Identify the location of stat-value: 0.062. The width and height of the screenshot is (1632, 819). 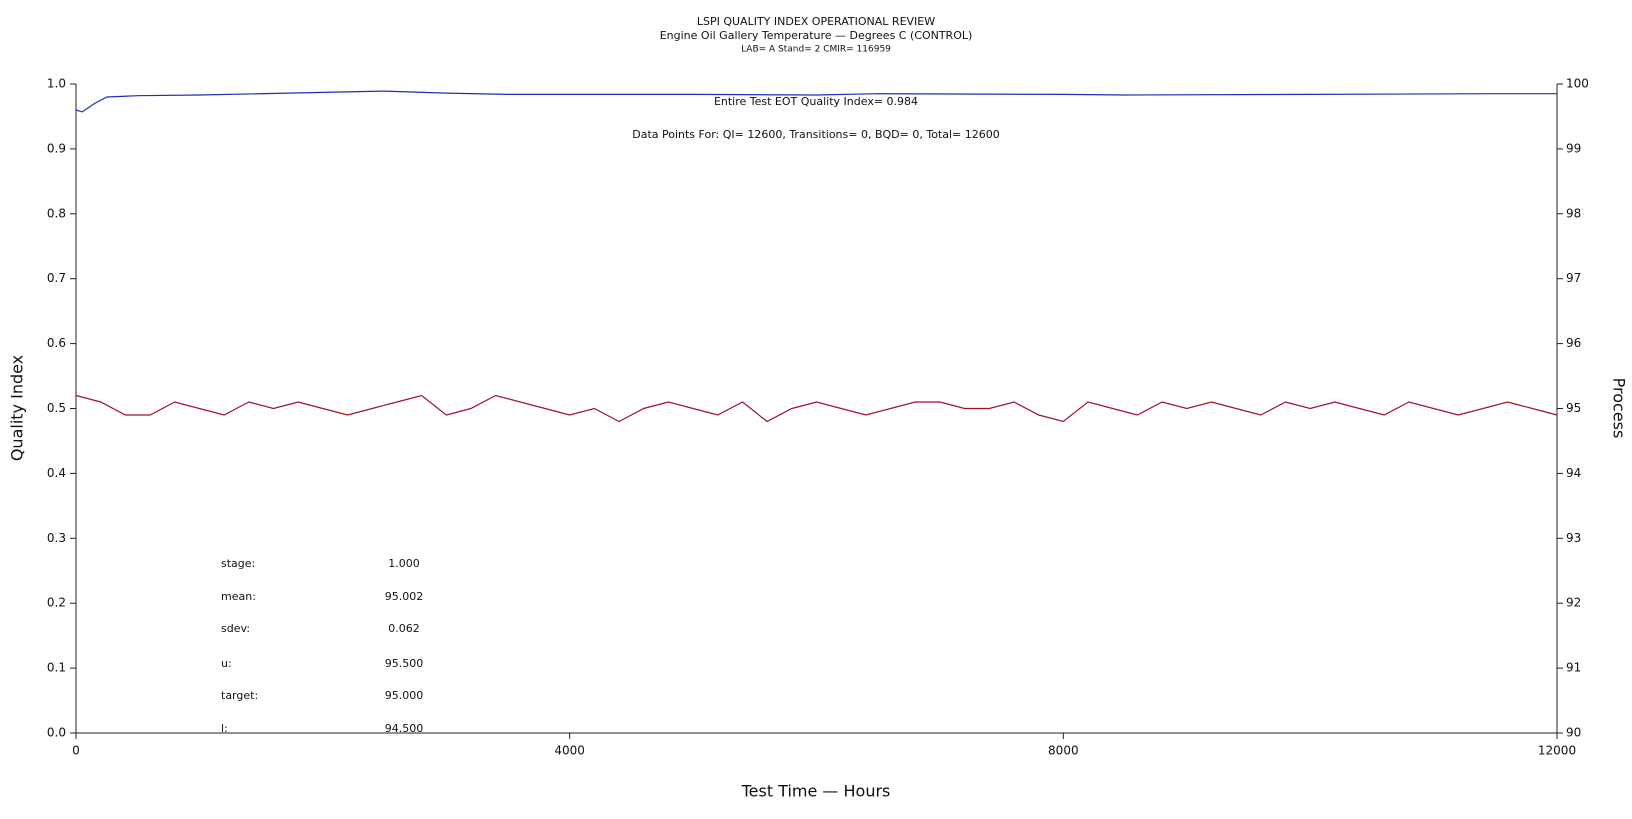
(404, 628).